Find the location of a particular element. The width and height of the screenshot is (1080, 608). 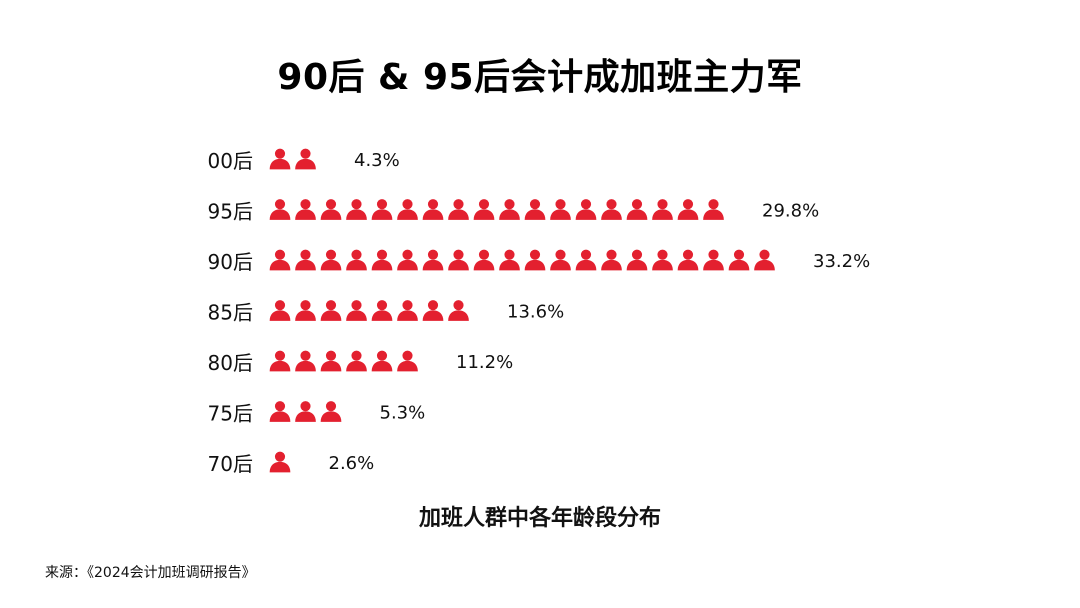

row-80后: 80后 11.2% is located at coordinates (360, 362).